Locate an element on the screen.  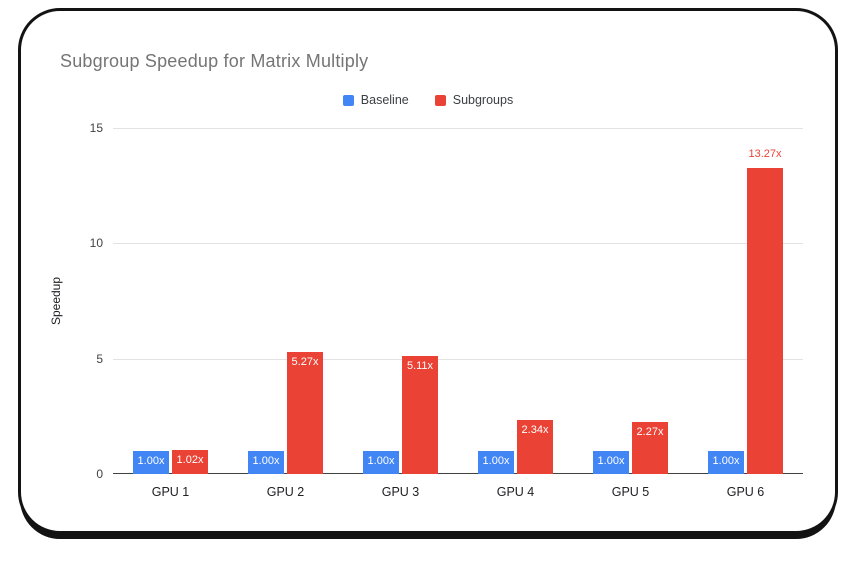
y-axis-title: Speedup is located at coordinates (56, 301).